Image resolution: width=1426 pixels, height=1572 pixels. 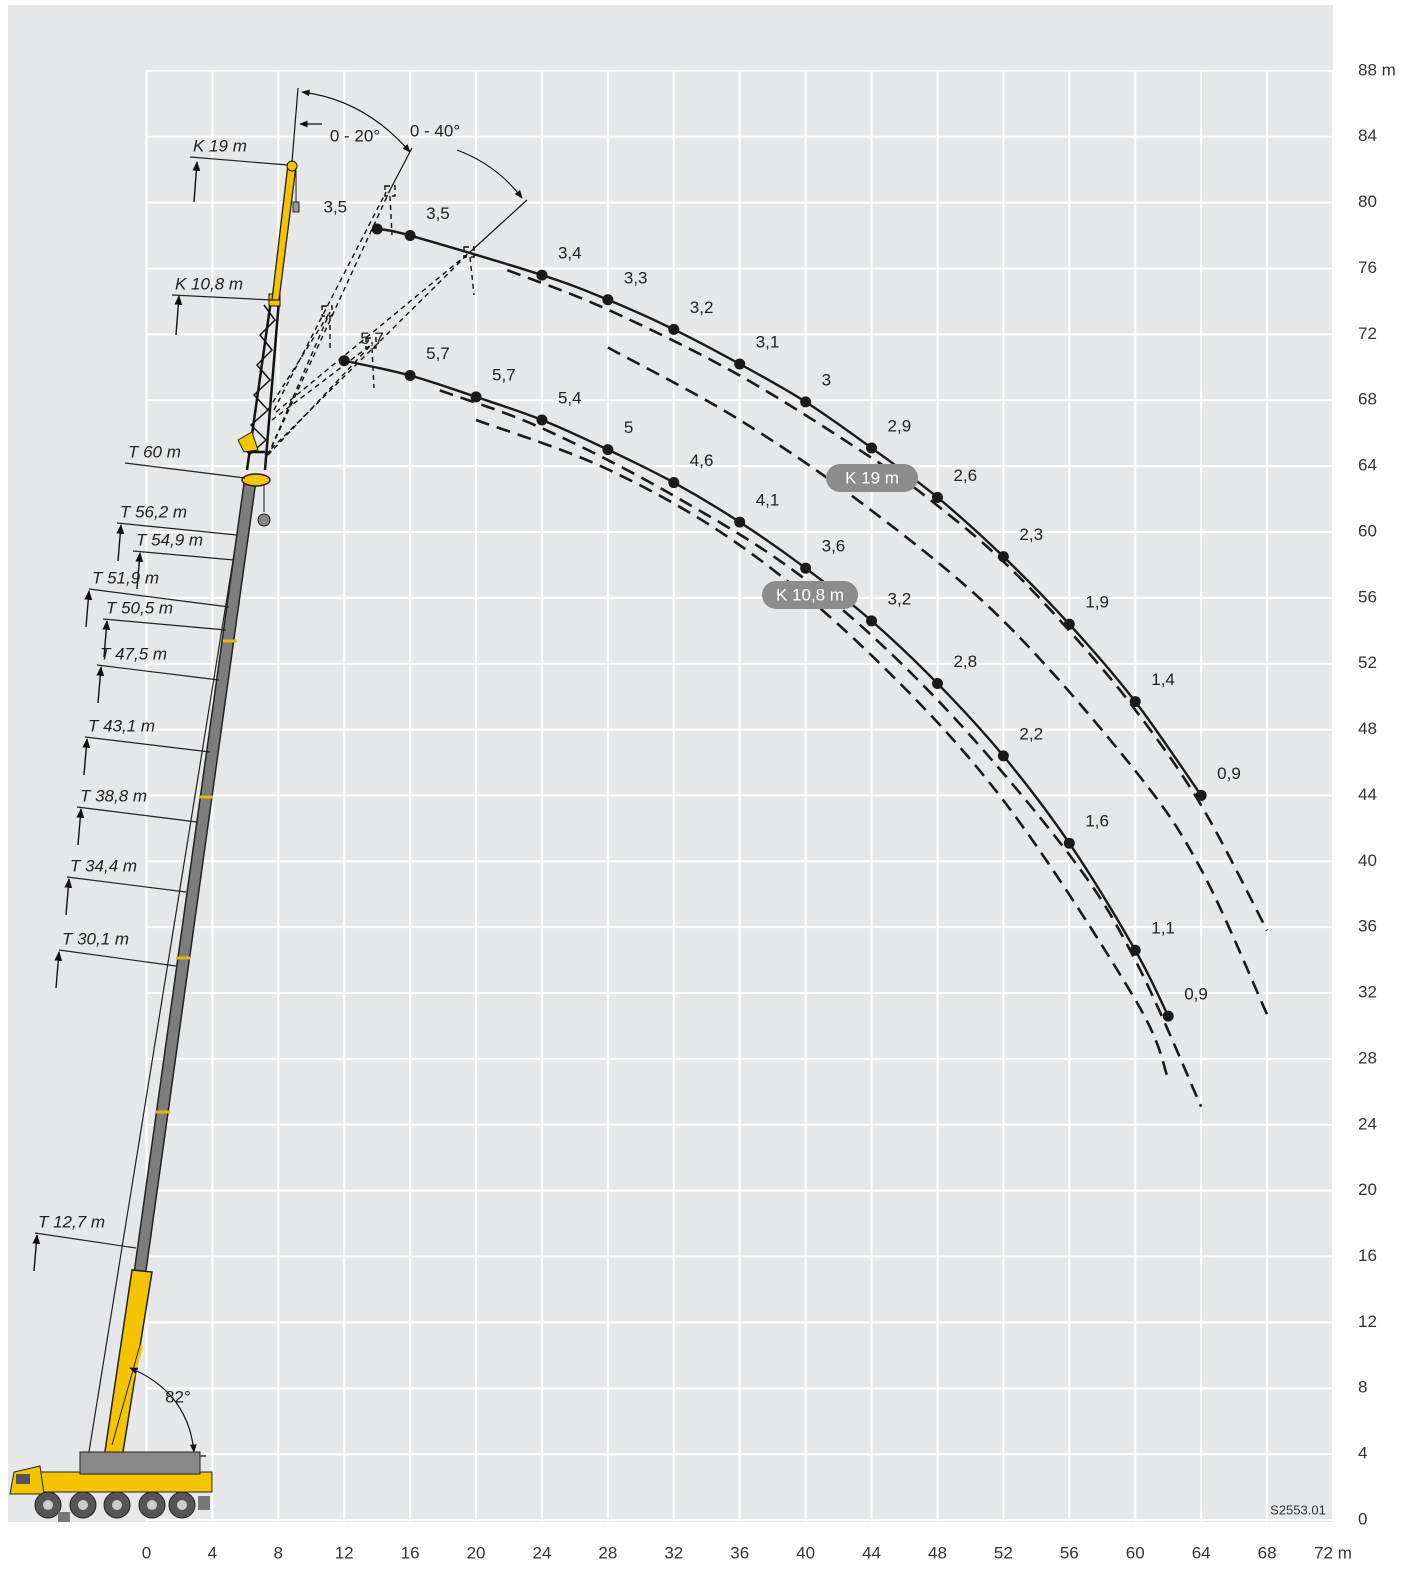 I want to click on capacity-label: 3,1, so click(x=768, y=341).